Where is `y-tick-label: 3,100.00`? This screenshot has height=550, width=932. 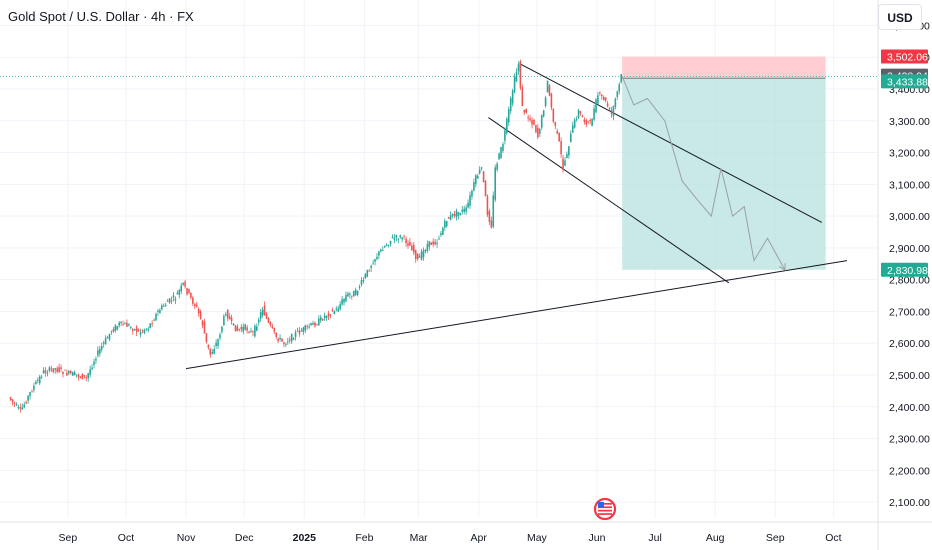
y-tick-label: 3,100.00 is located at coordinates (909, 185).